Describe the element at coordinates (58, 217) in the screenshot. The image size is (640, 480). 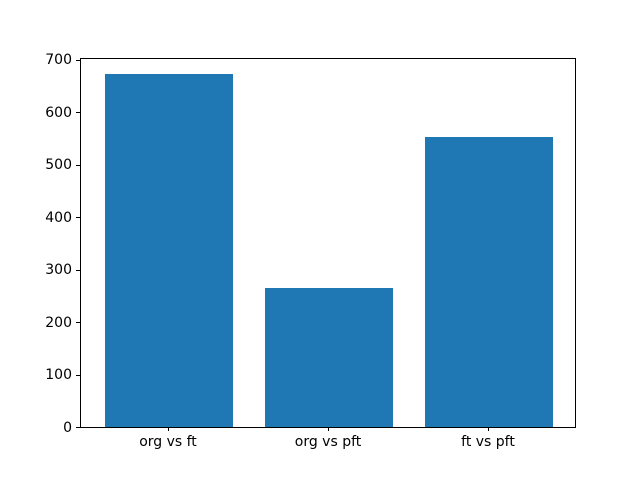
I see `y-tick-label: 400` at that location.